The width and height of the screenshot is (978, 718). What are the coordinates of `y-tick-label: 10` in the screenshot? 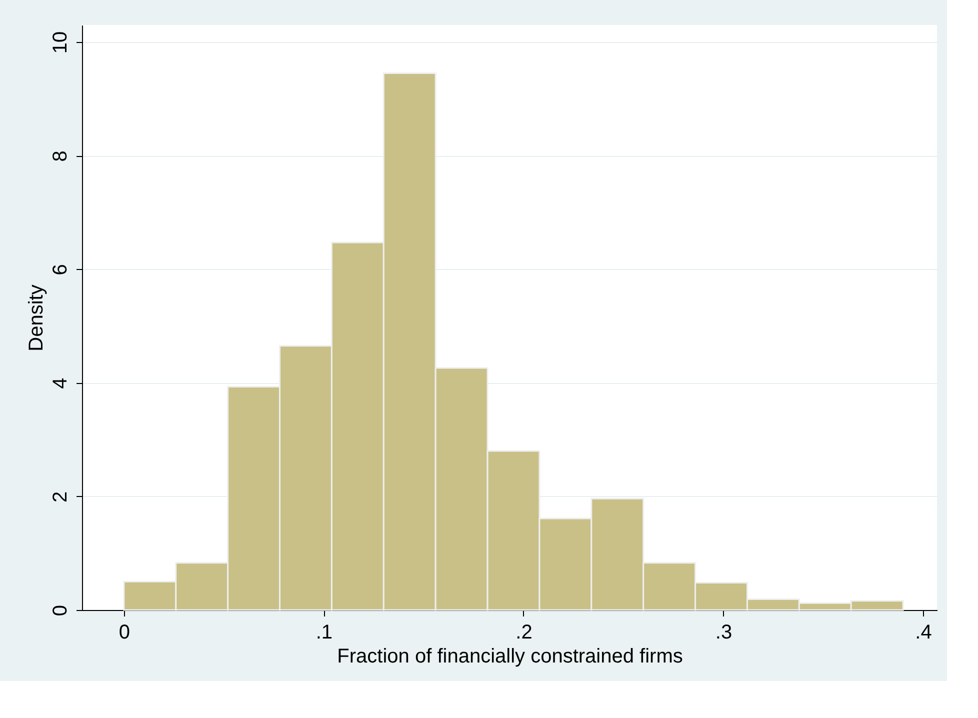 It's located at (61, 42).